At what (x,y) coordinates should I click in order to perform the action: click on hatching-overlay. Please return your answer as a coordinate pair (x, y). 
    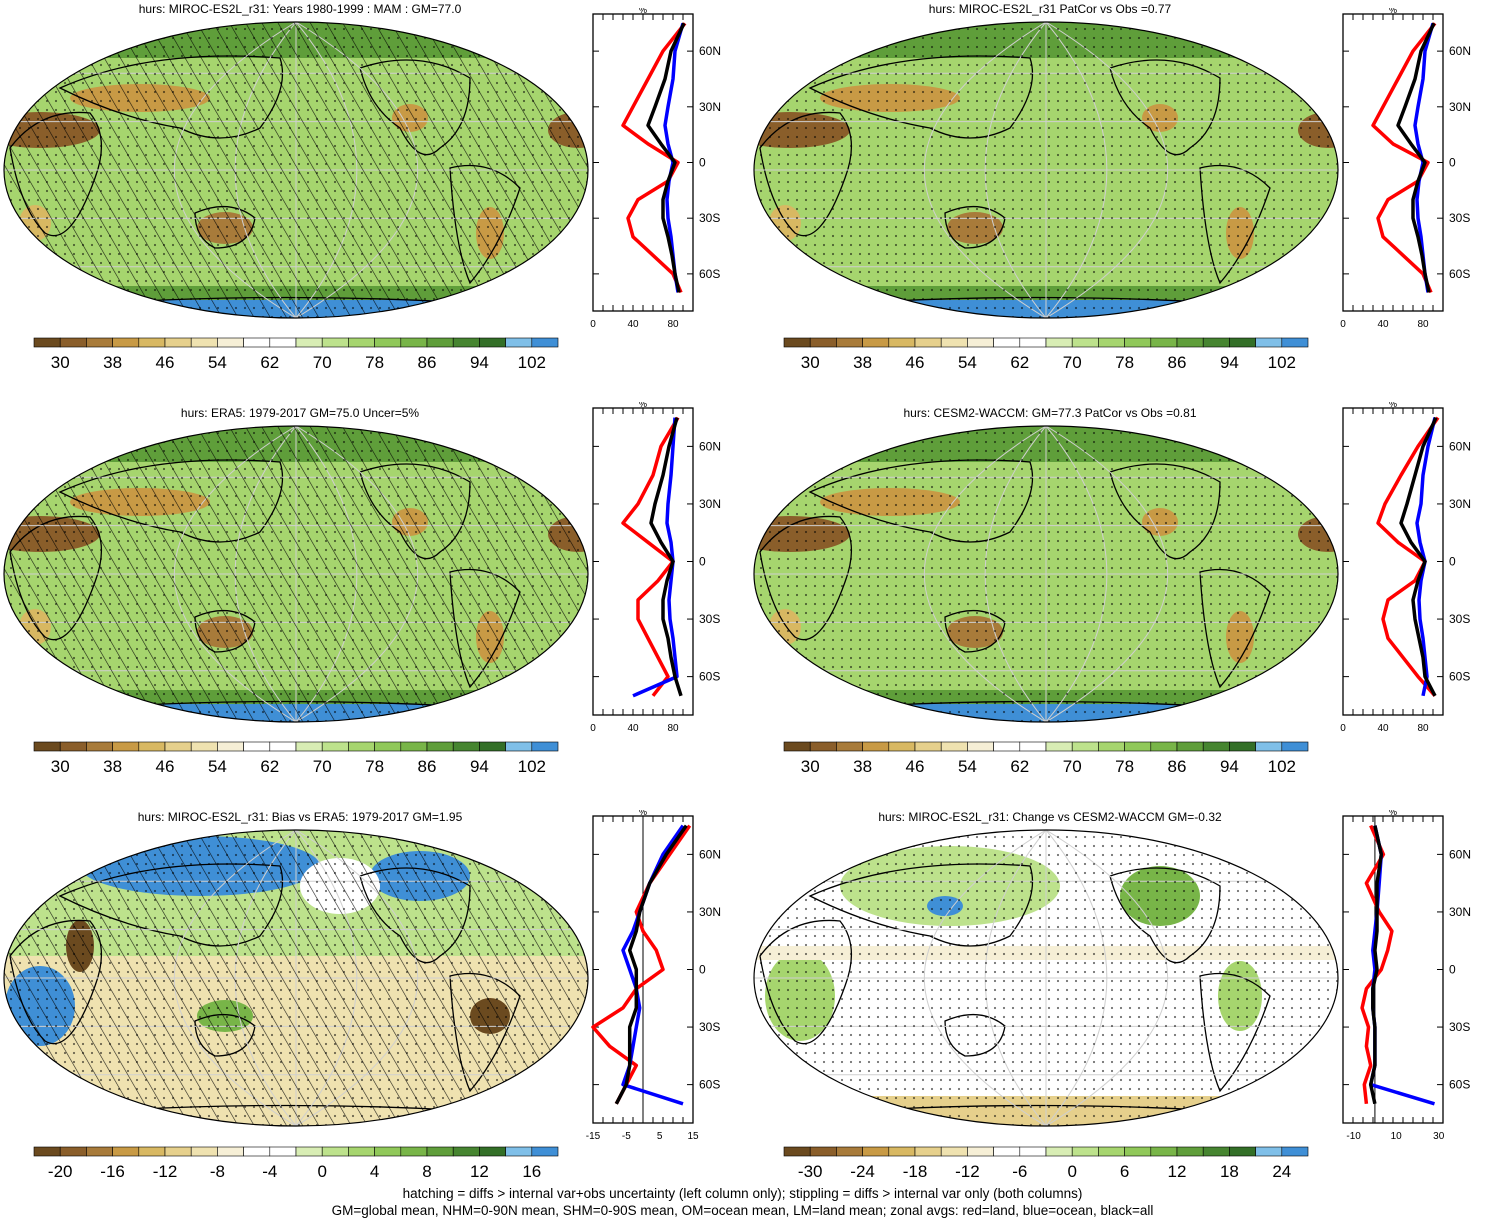
    Looking at the image, I should click on (296, 574).